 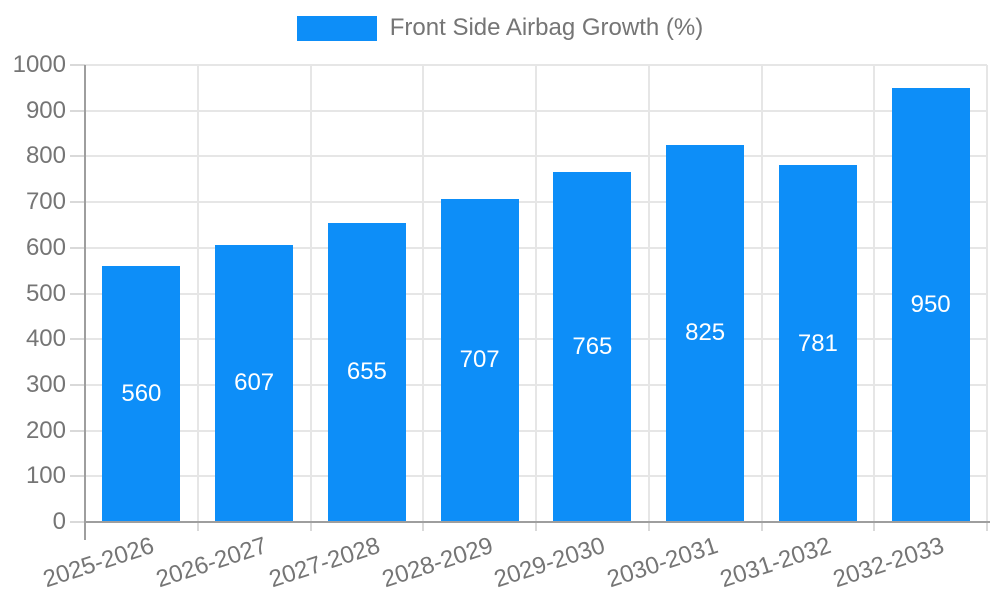 What do you see at coordinates (775, 563) in the screenshot?
I see `x-tick-label: 2031-2032` at bounding box center [775, 563].